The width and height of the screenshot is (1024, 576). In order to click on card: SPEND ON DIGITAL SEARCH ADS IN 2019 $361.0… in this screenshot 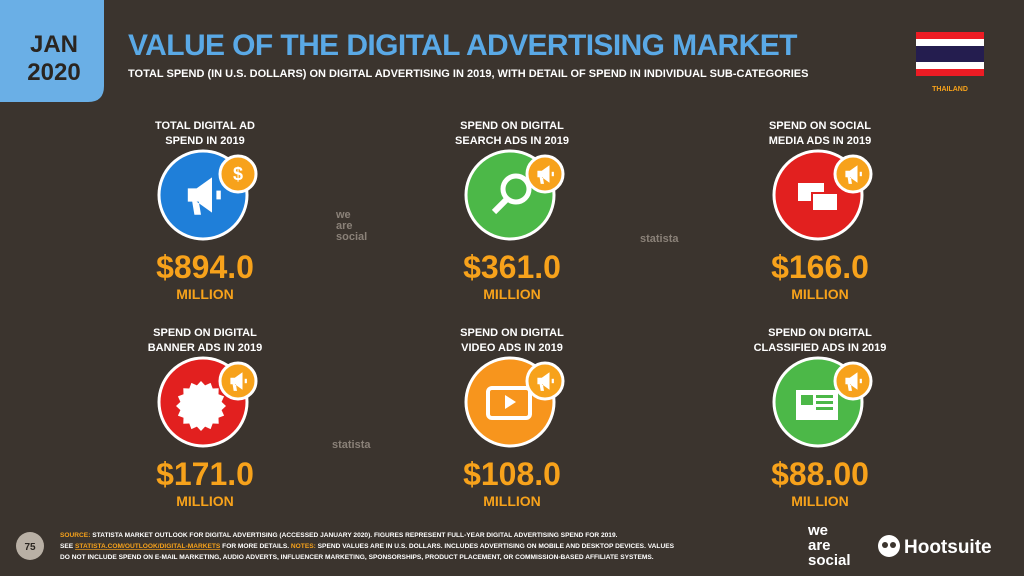, I will do `click(512, 211)`.